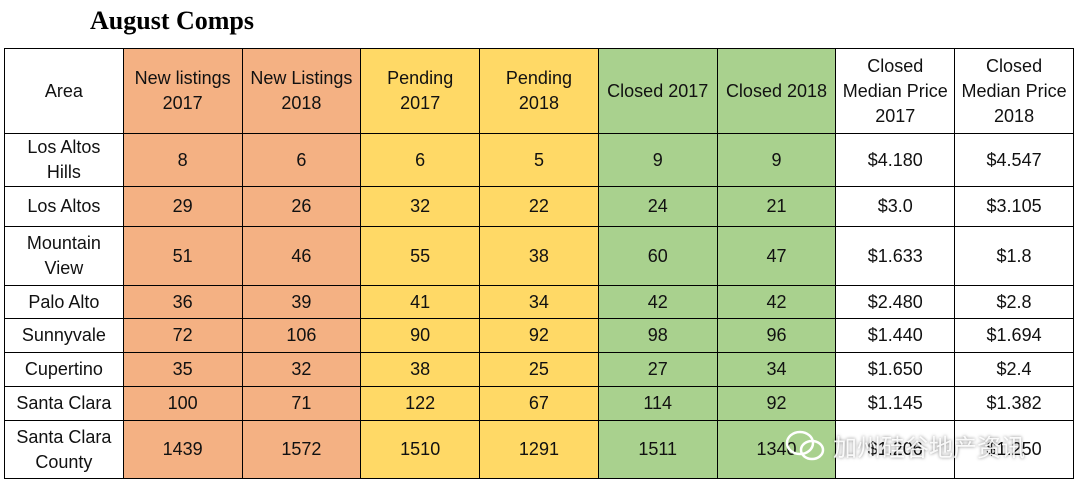 The image size is (1080, 495). What do you see at coordinates (805, 445) in the screenshot?
I see `wechat-icon` at bounding box center [805, 445].